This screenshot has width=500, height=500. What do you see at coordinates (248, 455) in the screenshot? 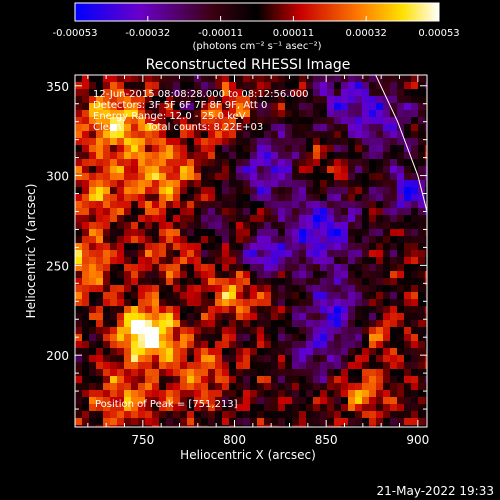
I see `x-axis-label: Heliocentric X (arcsec)` at bounding box center [248, 455].